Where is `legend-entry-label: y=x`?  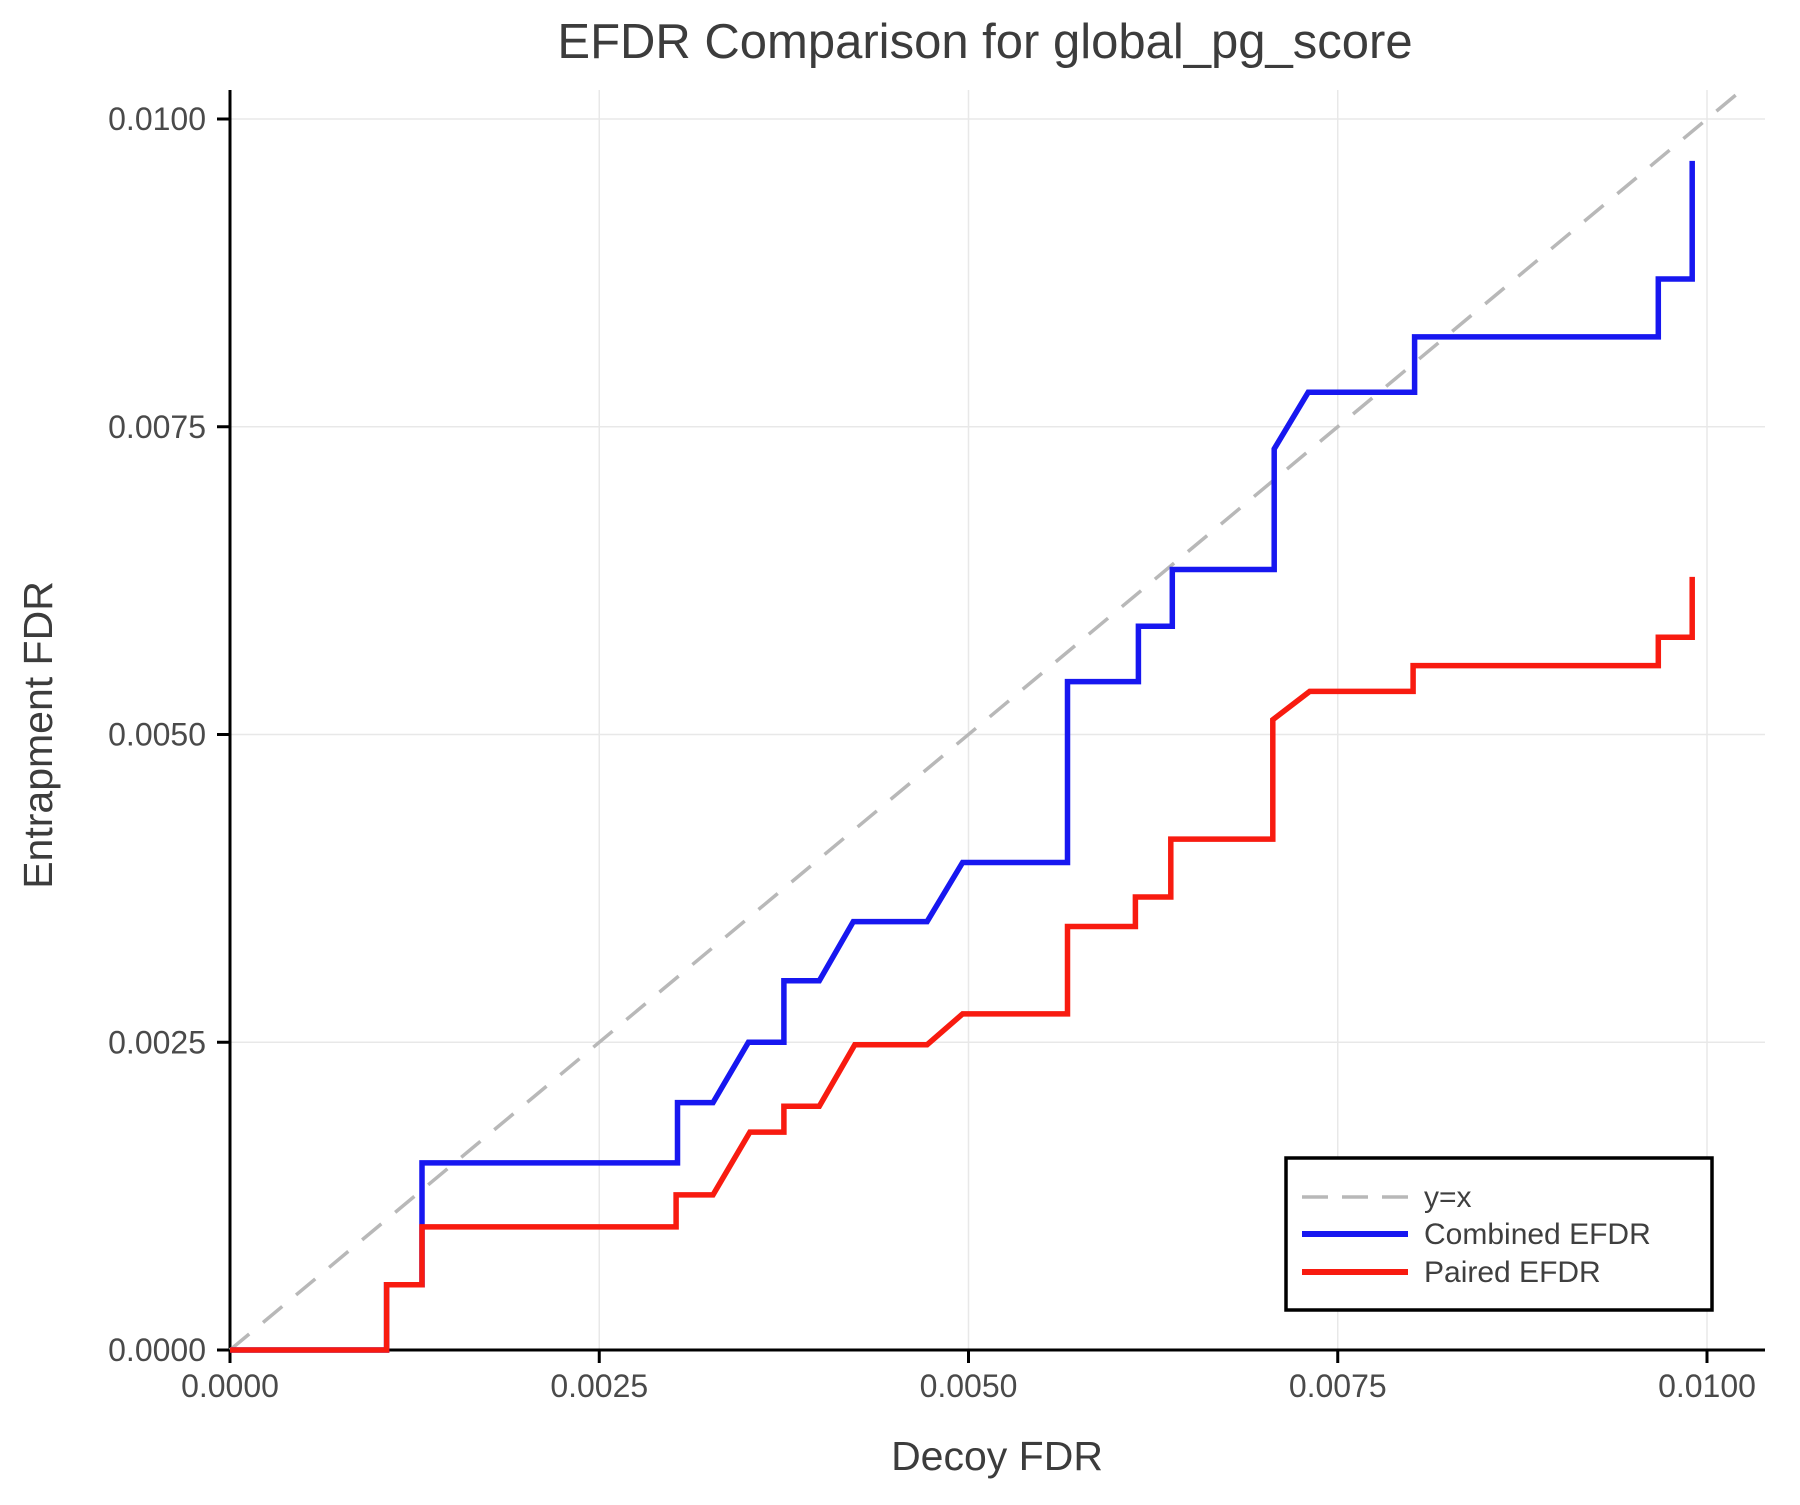 legend-entry-label: y=x is located at coordinates (1448, 1197).